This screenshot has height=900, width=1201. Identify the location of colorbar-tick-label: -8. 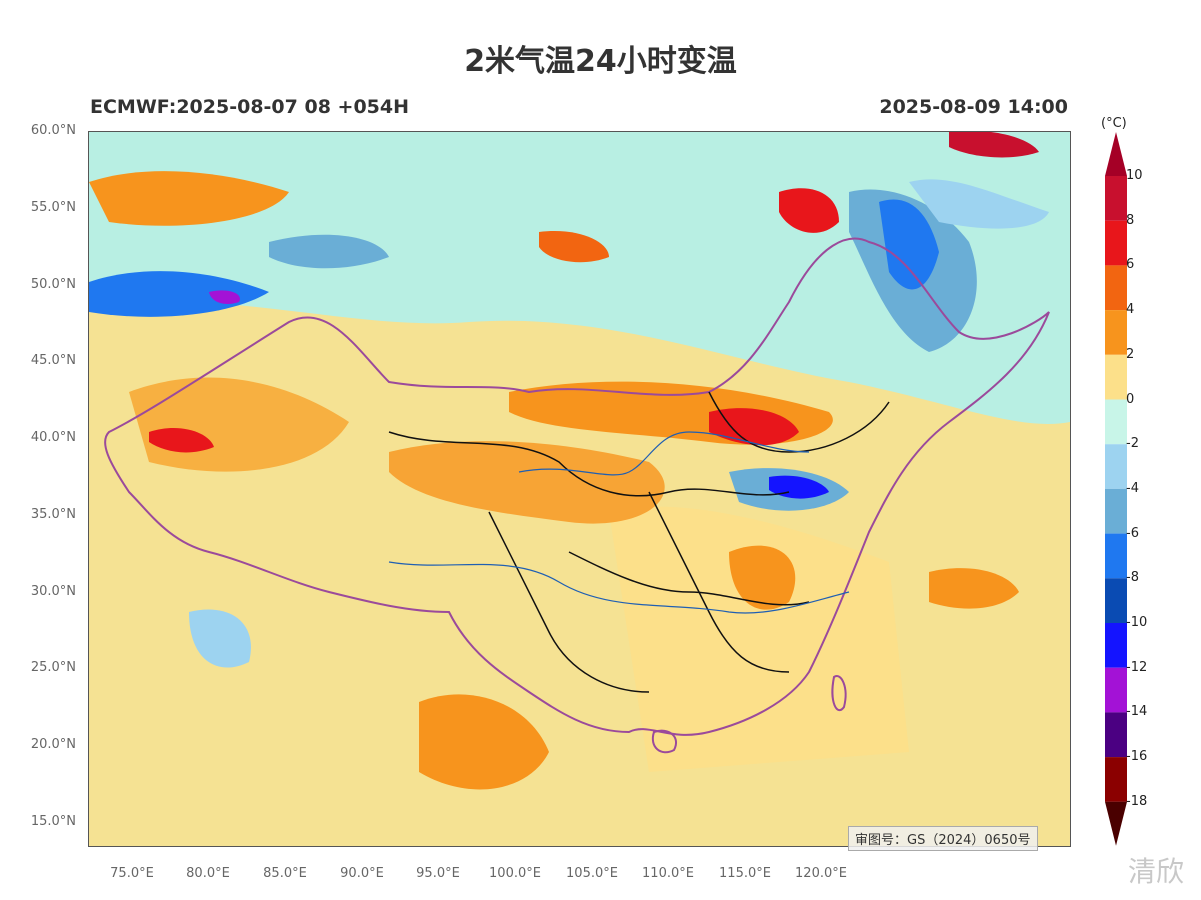
(1132, 578).